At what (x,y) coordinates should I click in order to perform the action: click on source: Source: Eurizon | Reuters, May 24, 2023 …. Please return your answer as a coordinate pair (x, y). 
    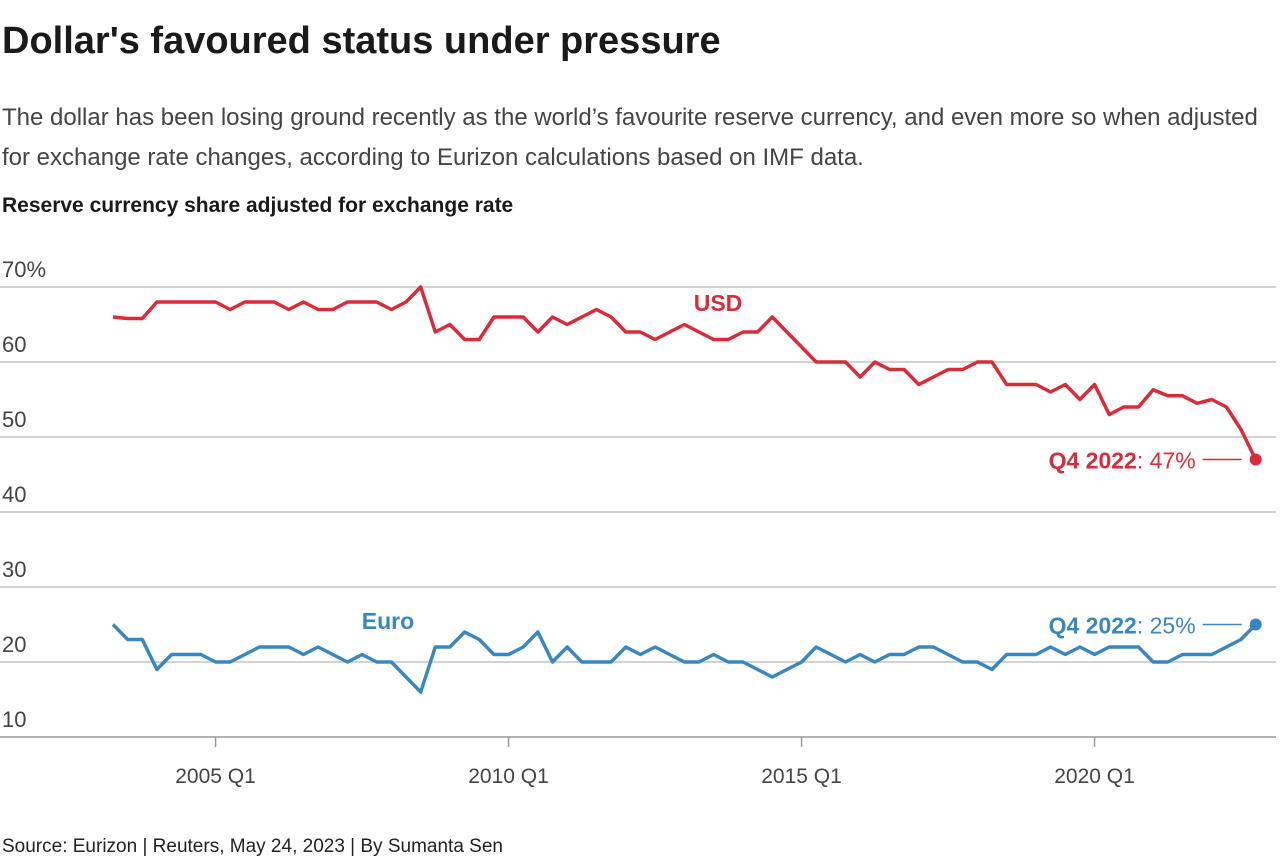
    Looking at the image, I should click on (252, 846).